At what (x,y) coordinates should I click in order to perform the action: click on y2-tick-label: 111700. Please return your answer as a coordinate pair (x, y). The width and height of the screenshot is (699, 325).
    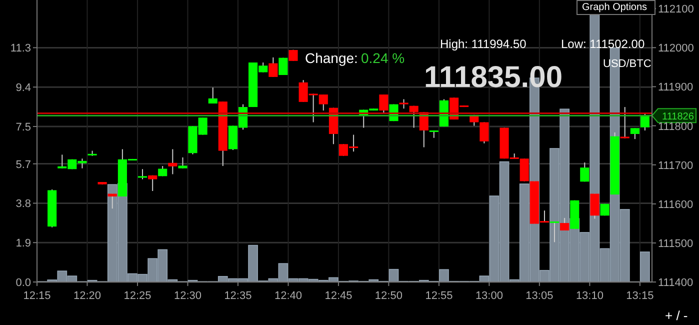
    Looking at the image, I should click on (676, 166).